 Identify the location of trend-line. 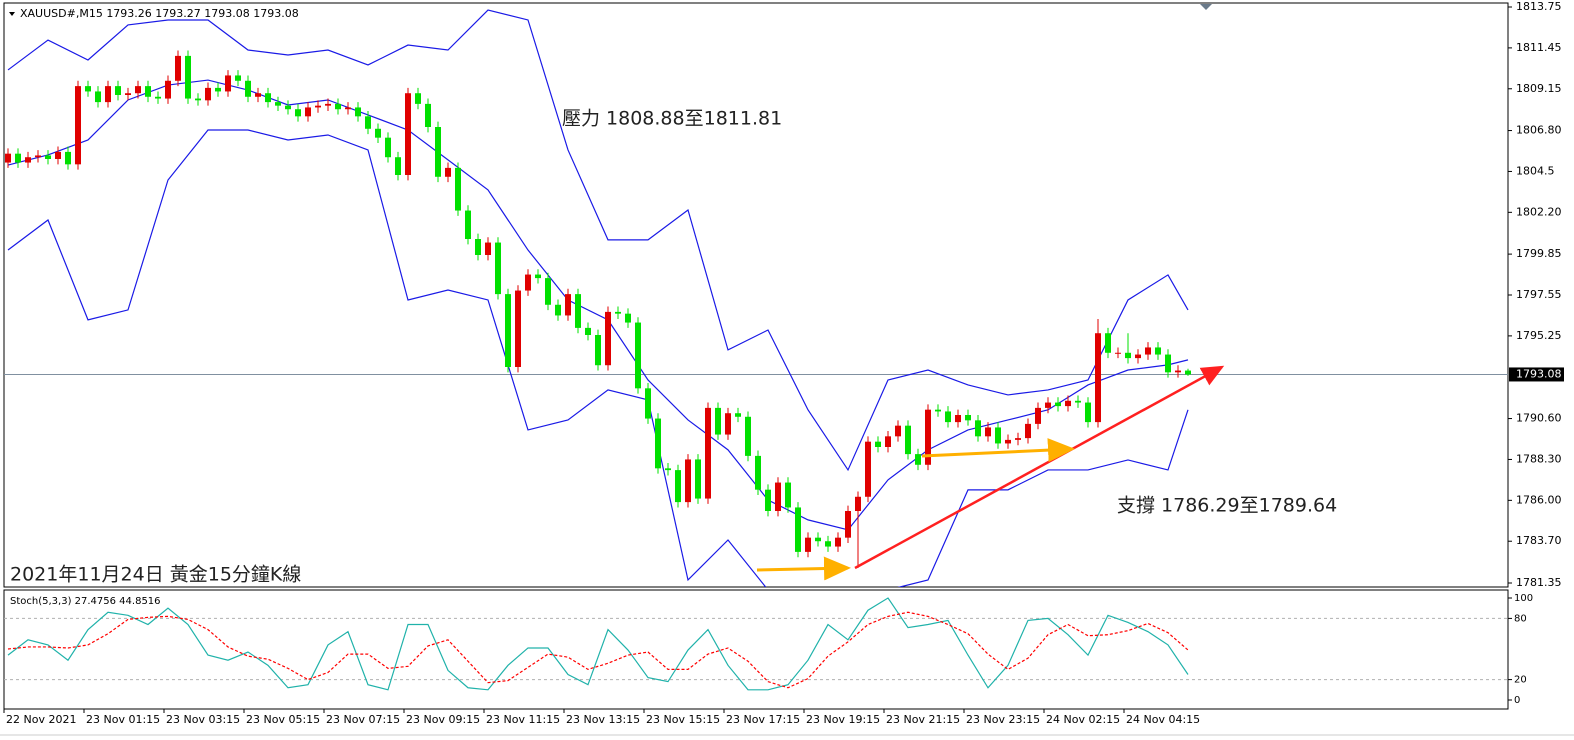
(1039, 467).